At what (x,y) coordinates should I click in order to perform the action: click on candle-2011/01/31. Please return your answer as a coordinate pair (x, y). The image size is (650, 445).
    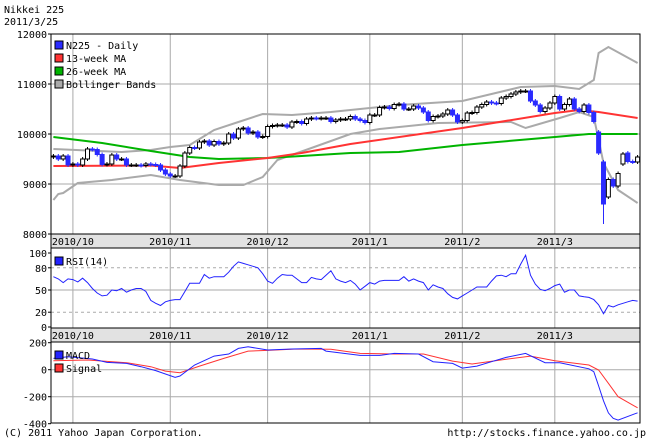
    Looking at the image, I should click on (457, 118).